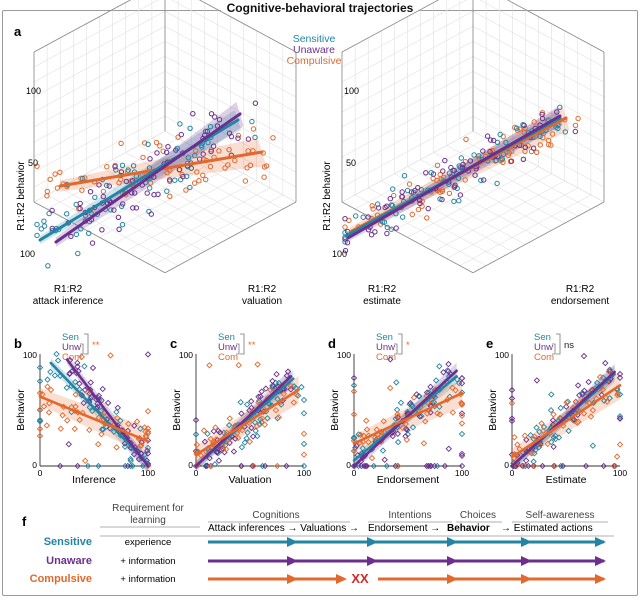 Image resolution: width=640 pixels, height=601 pixels. Describe the element at coordinates (262, 301) in the screenshot. I see `a-left-ylabel-2: valuation` at that location.